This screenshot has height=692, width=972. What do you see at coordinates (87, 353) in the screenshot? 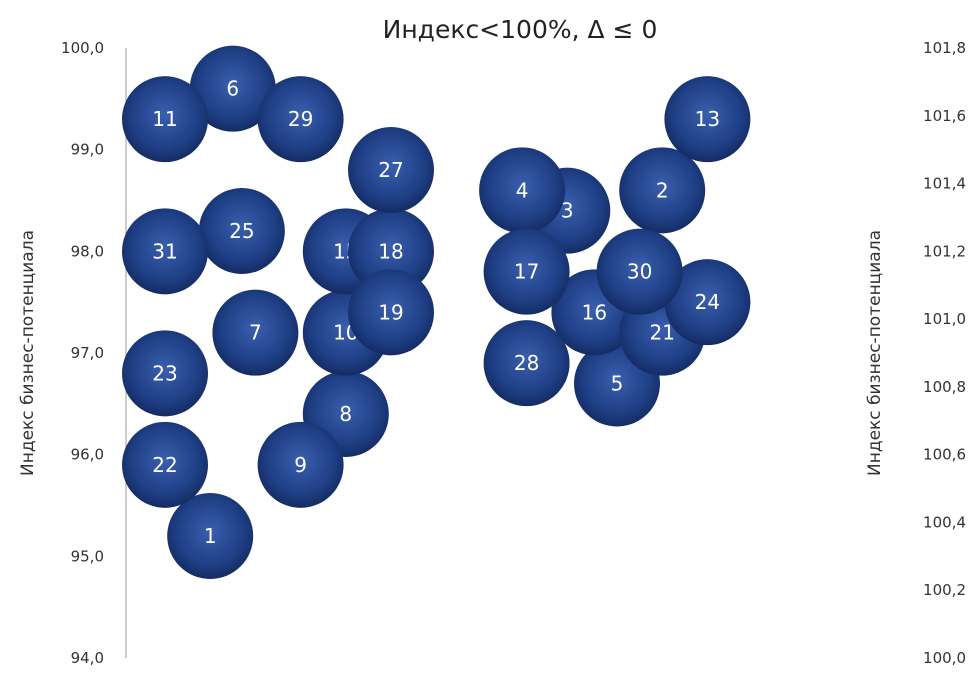
I see `left-tick-label: 97,0` at bounding box center [87, 353].